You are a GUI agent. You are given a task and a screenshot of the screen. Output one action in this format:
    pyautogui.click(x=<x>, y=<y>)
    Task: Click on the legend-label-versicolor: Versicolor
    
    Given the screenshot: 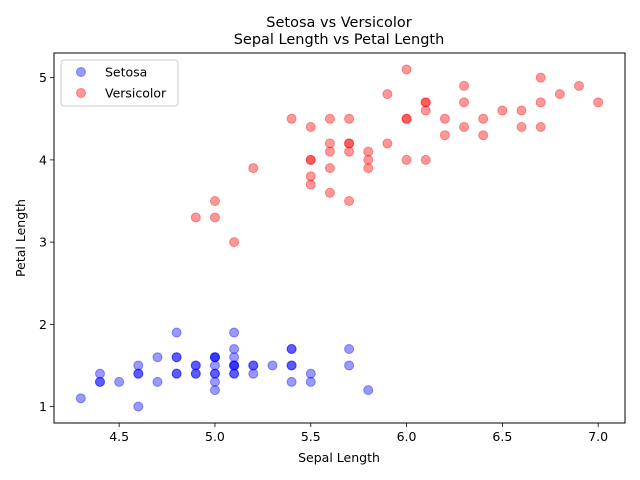 What is the action you would take?
    pyautogui.click(x=136, y=93)
    